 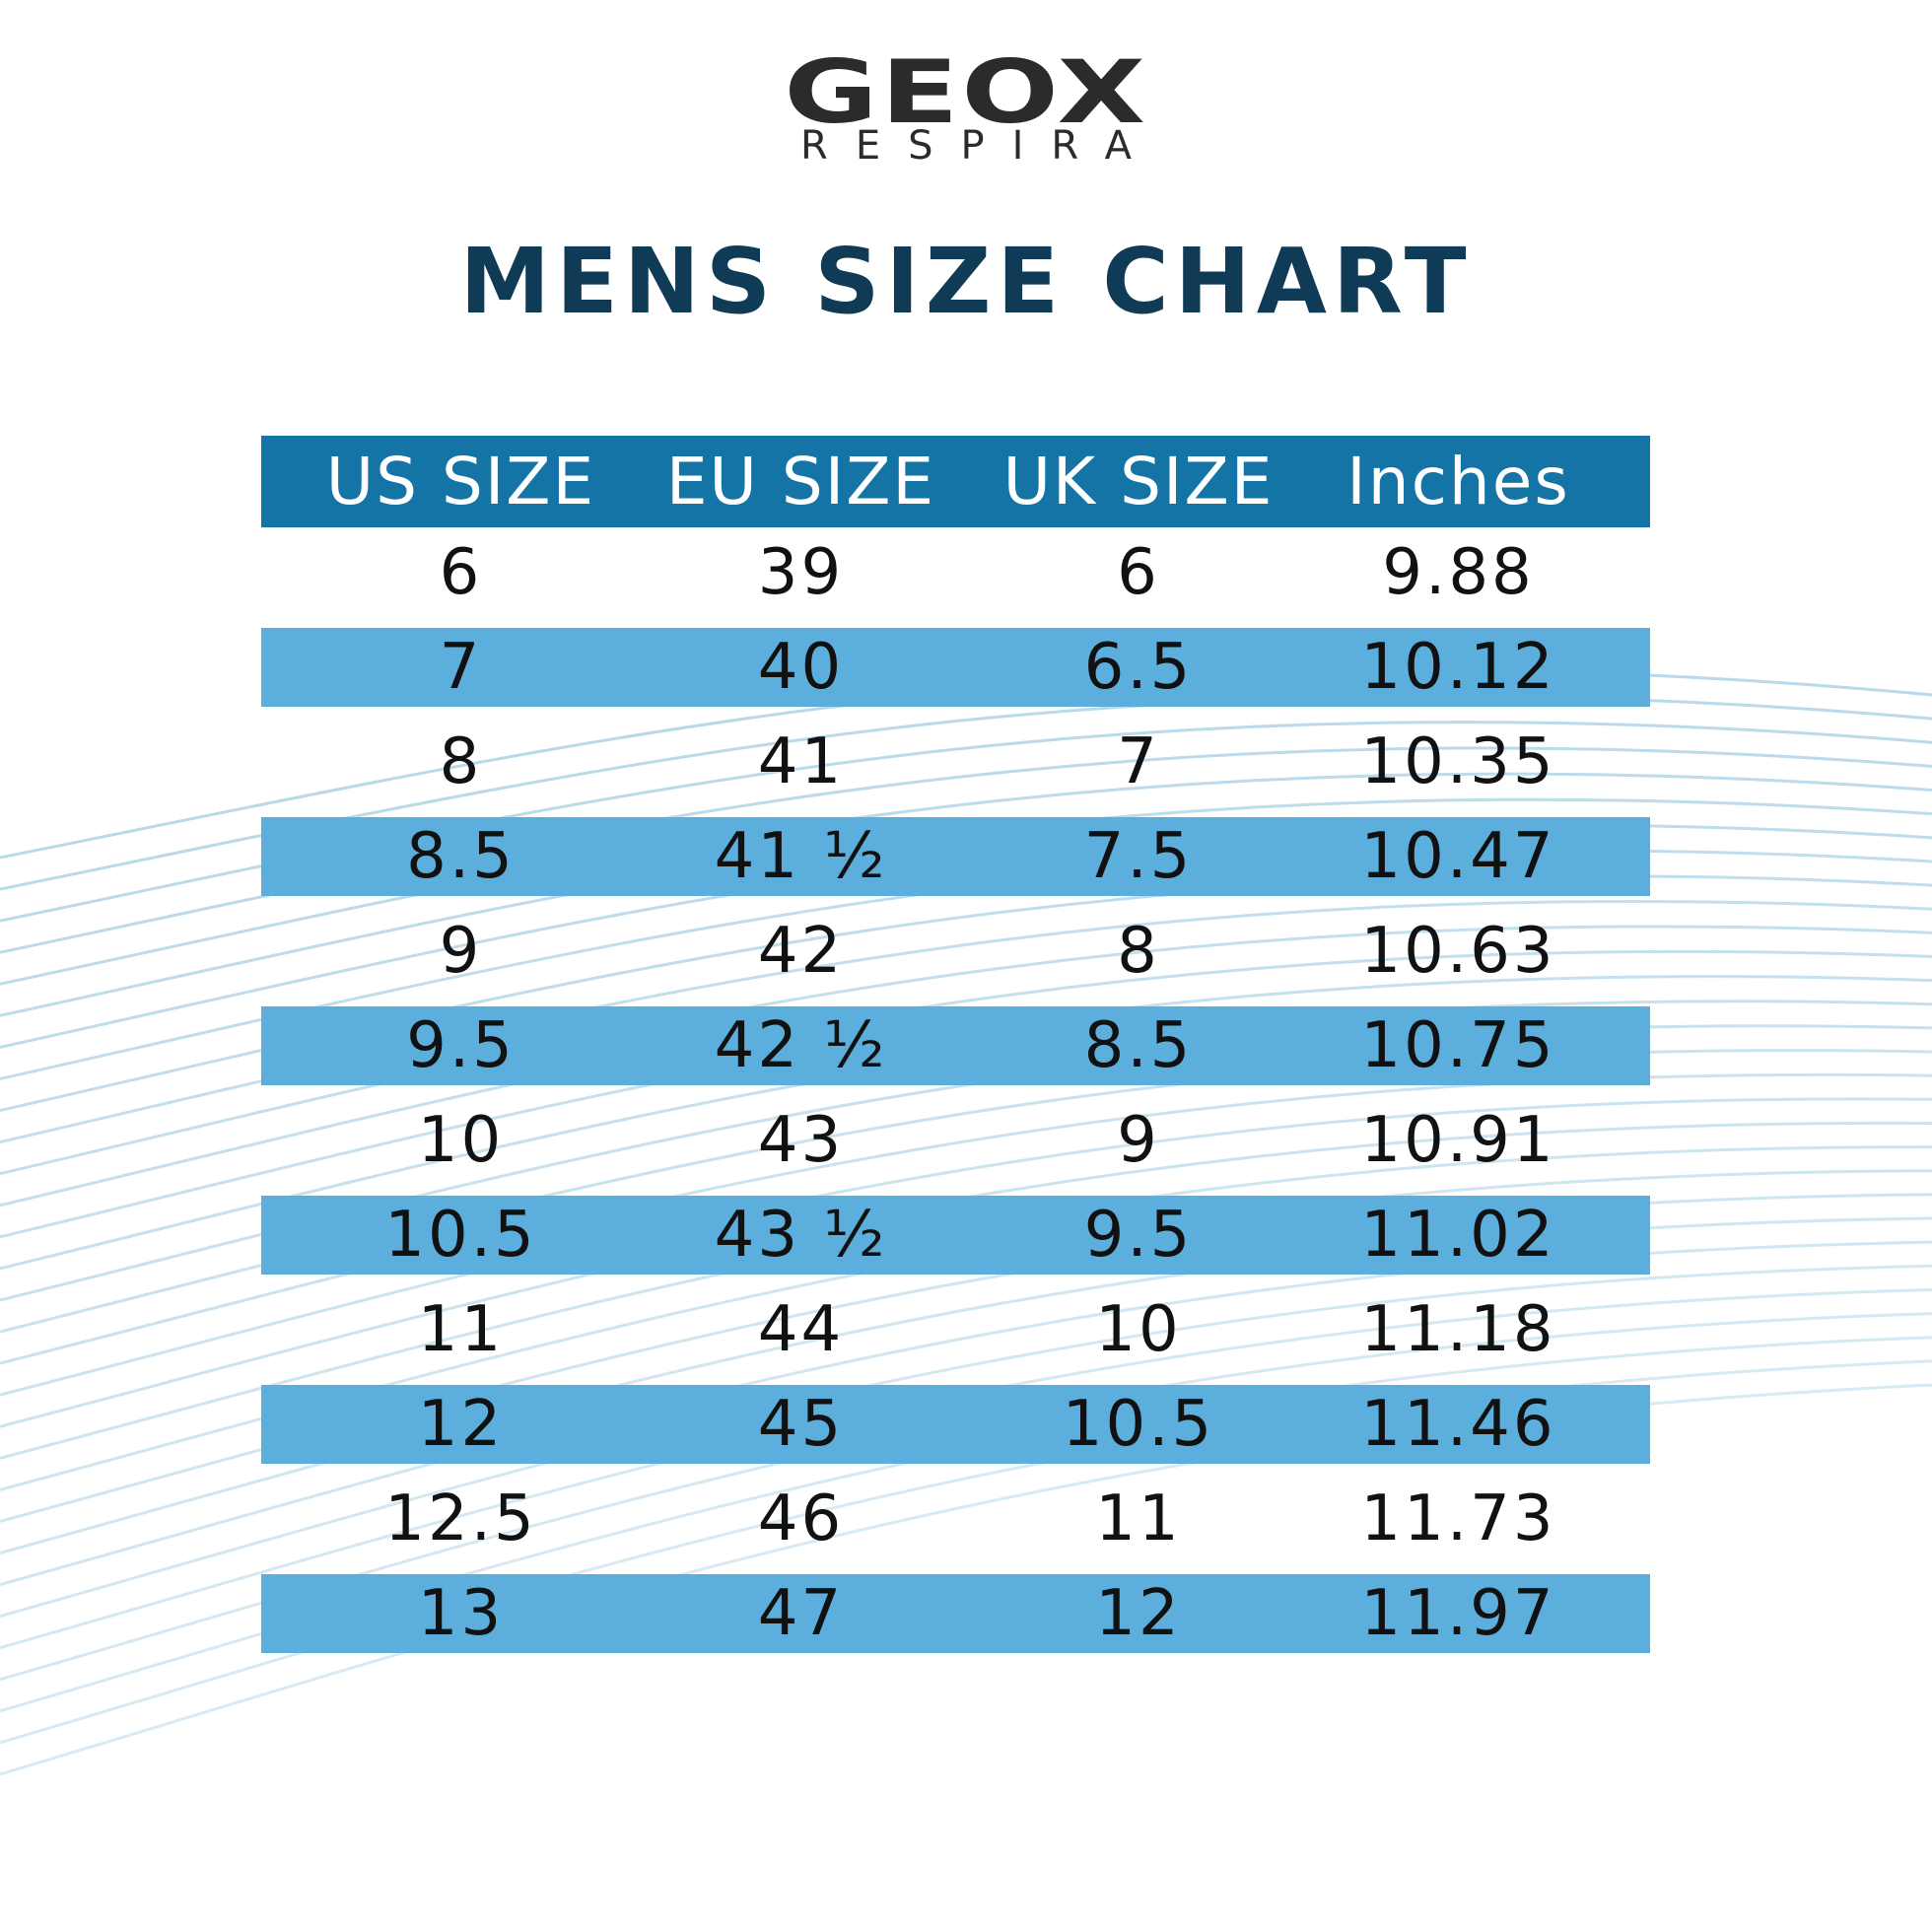 I want to click on inches-cell: 9.88, so click(x=1459, y=572).